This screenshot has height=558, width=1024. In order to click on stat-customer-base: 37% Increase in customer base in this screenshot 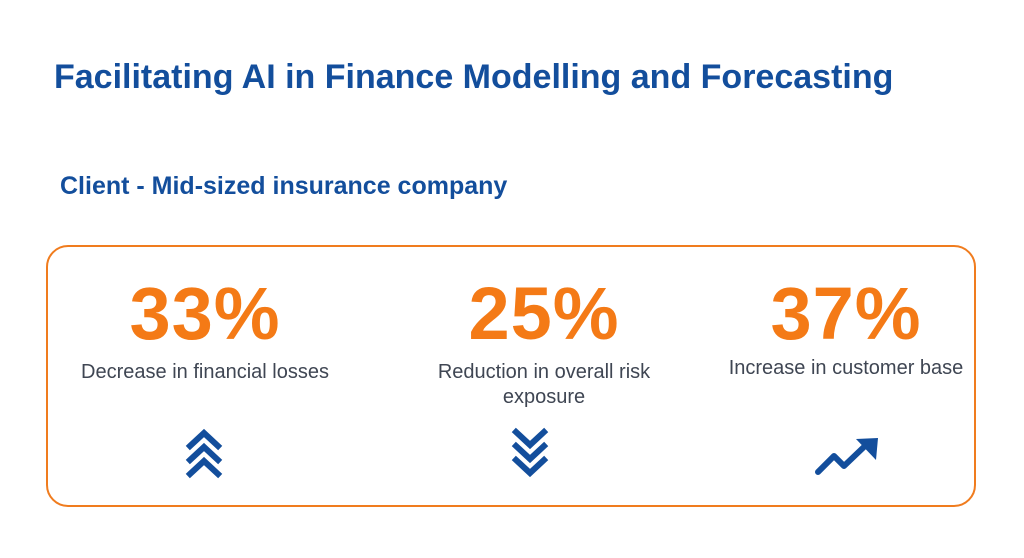, I will do `click(846, 326)`.